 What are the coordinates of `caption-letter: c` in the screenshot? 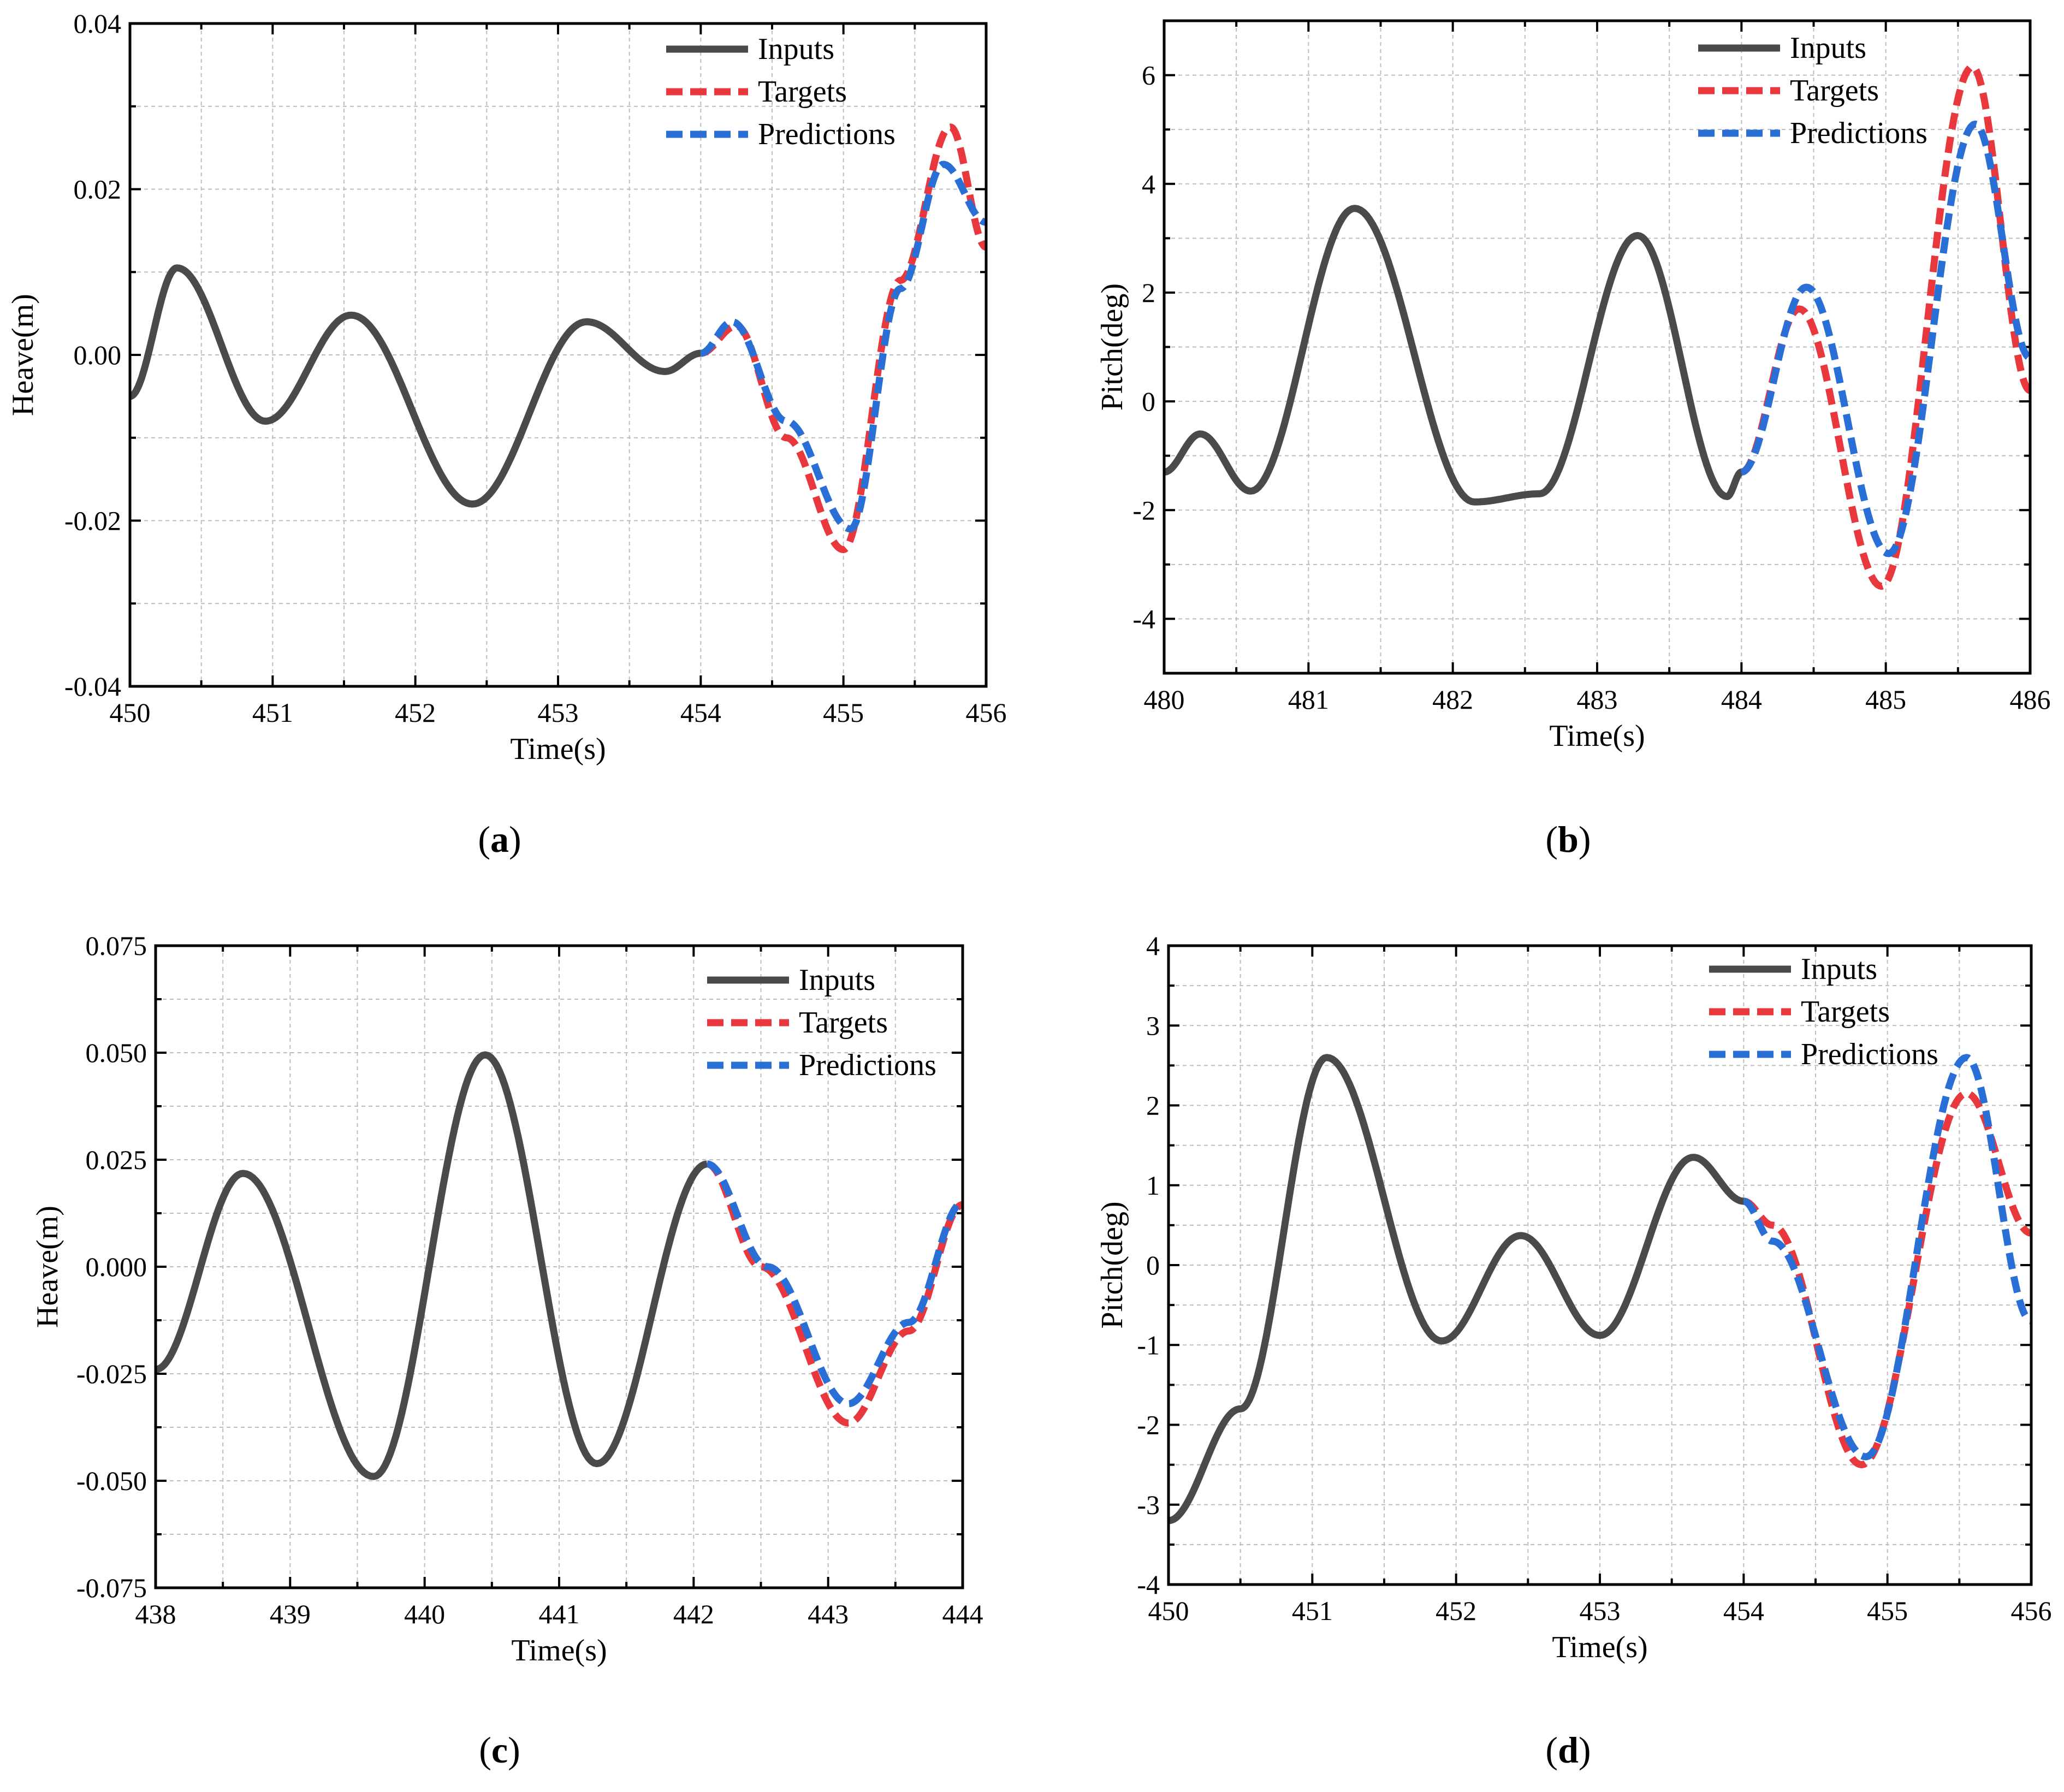 It's located at (499, 1750).